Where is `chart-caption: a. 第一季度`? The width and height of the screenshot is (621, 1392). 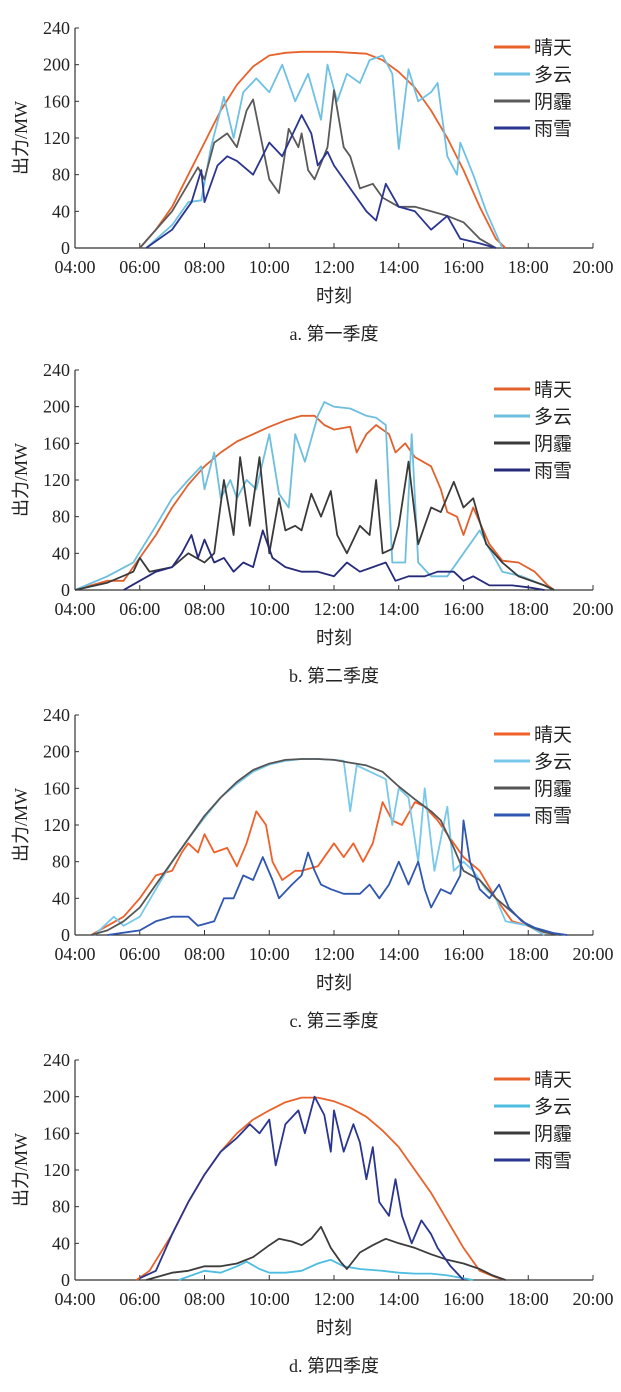
chart-caption: a. 第一季度 is located at coordinates (334, 334).